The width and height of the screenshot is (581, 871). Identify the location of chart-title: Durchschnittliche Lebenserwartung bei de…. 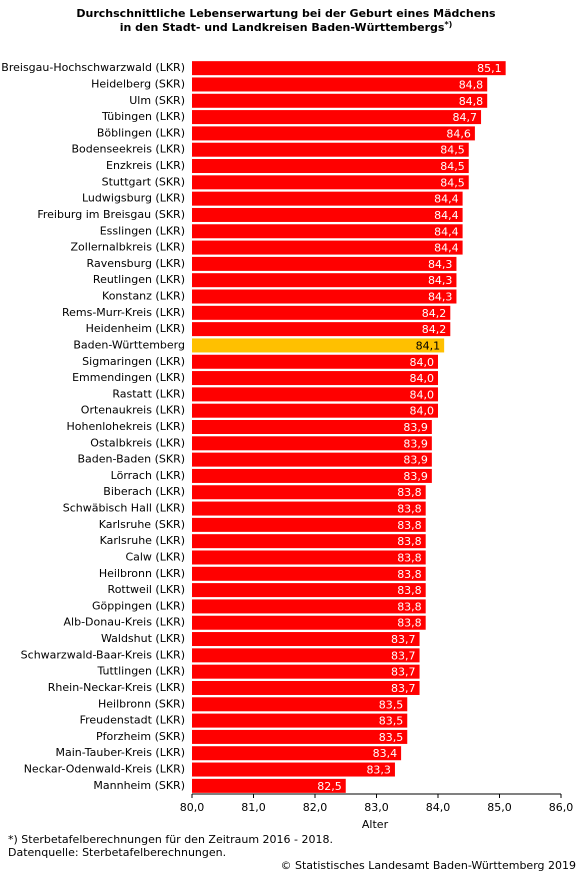
(286, 13).